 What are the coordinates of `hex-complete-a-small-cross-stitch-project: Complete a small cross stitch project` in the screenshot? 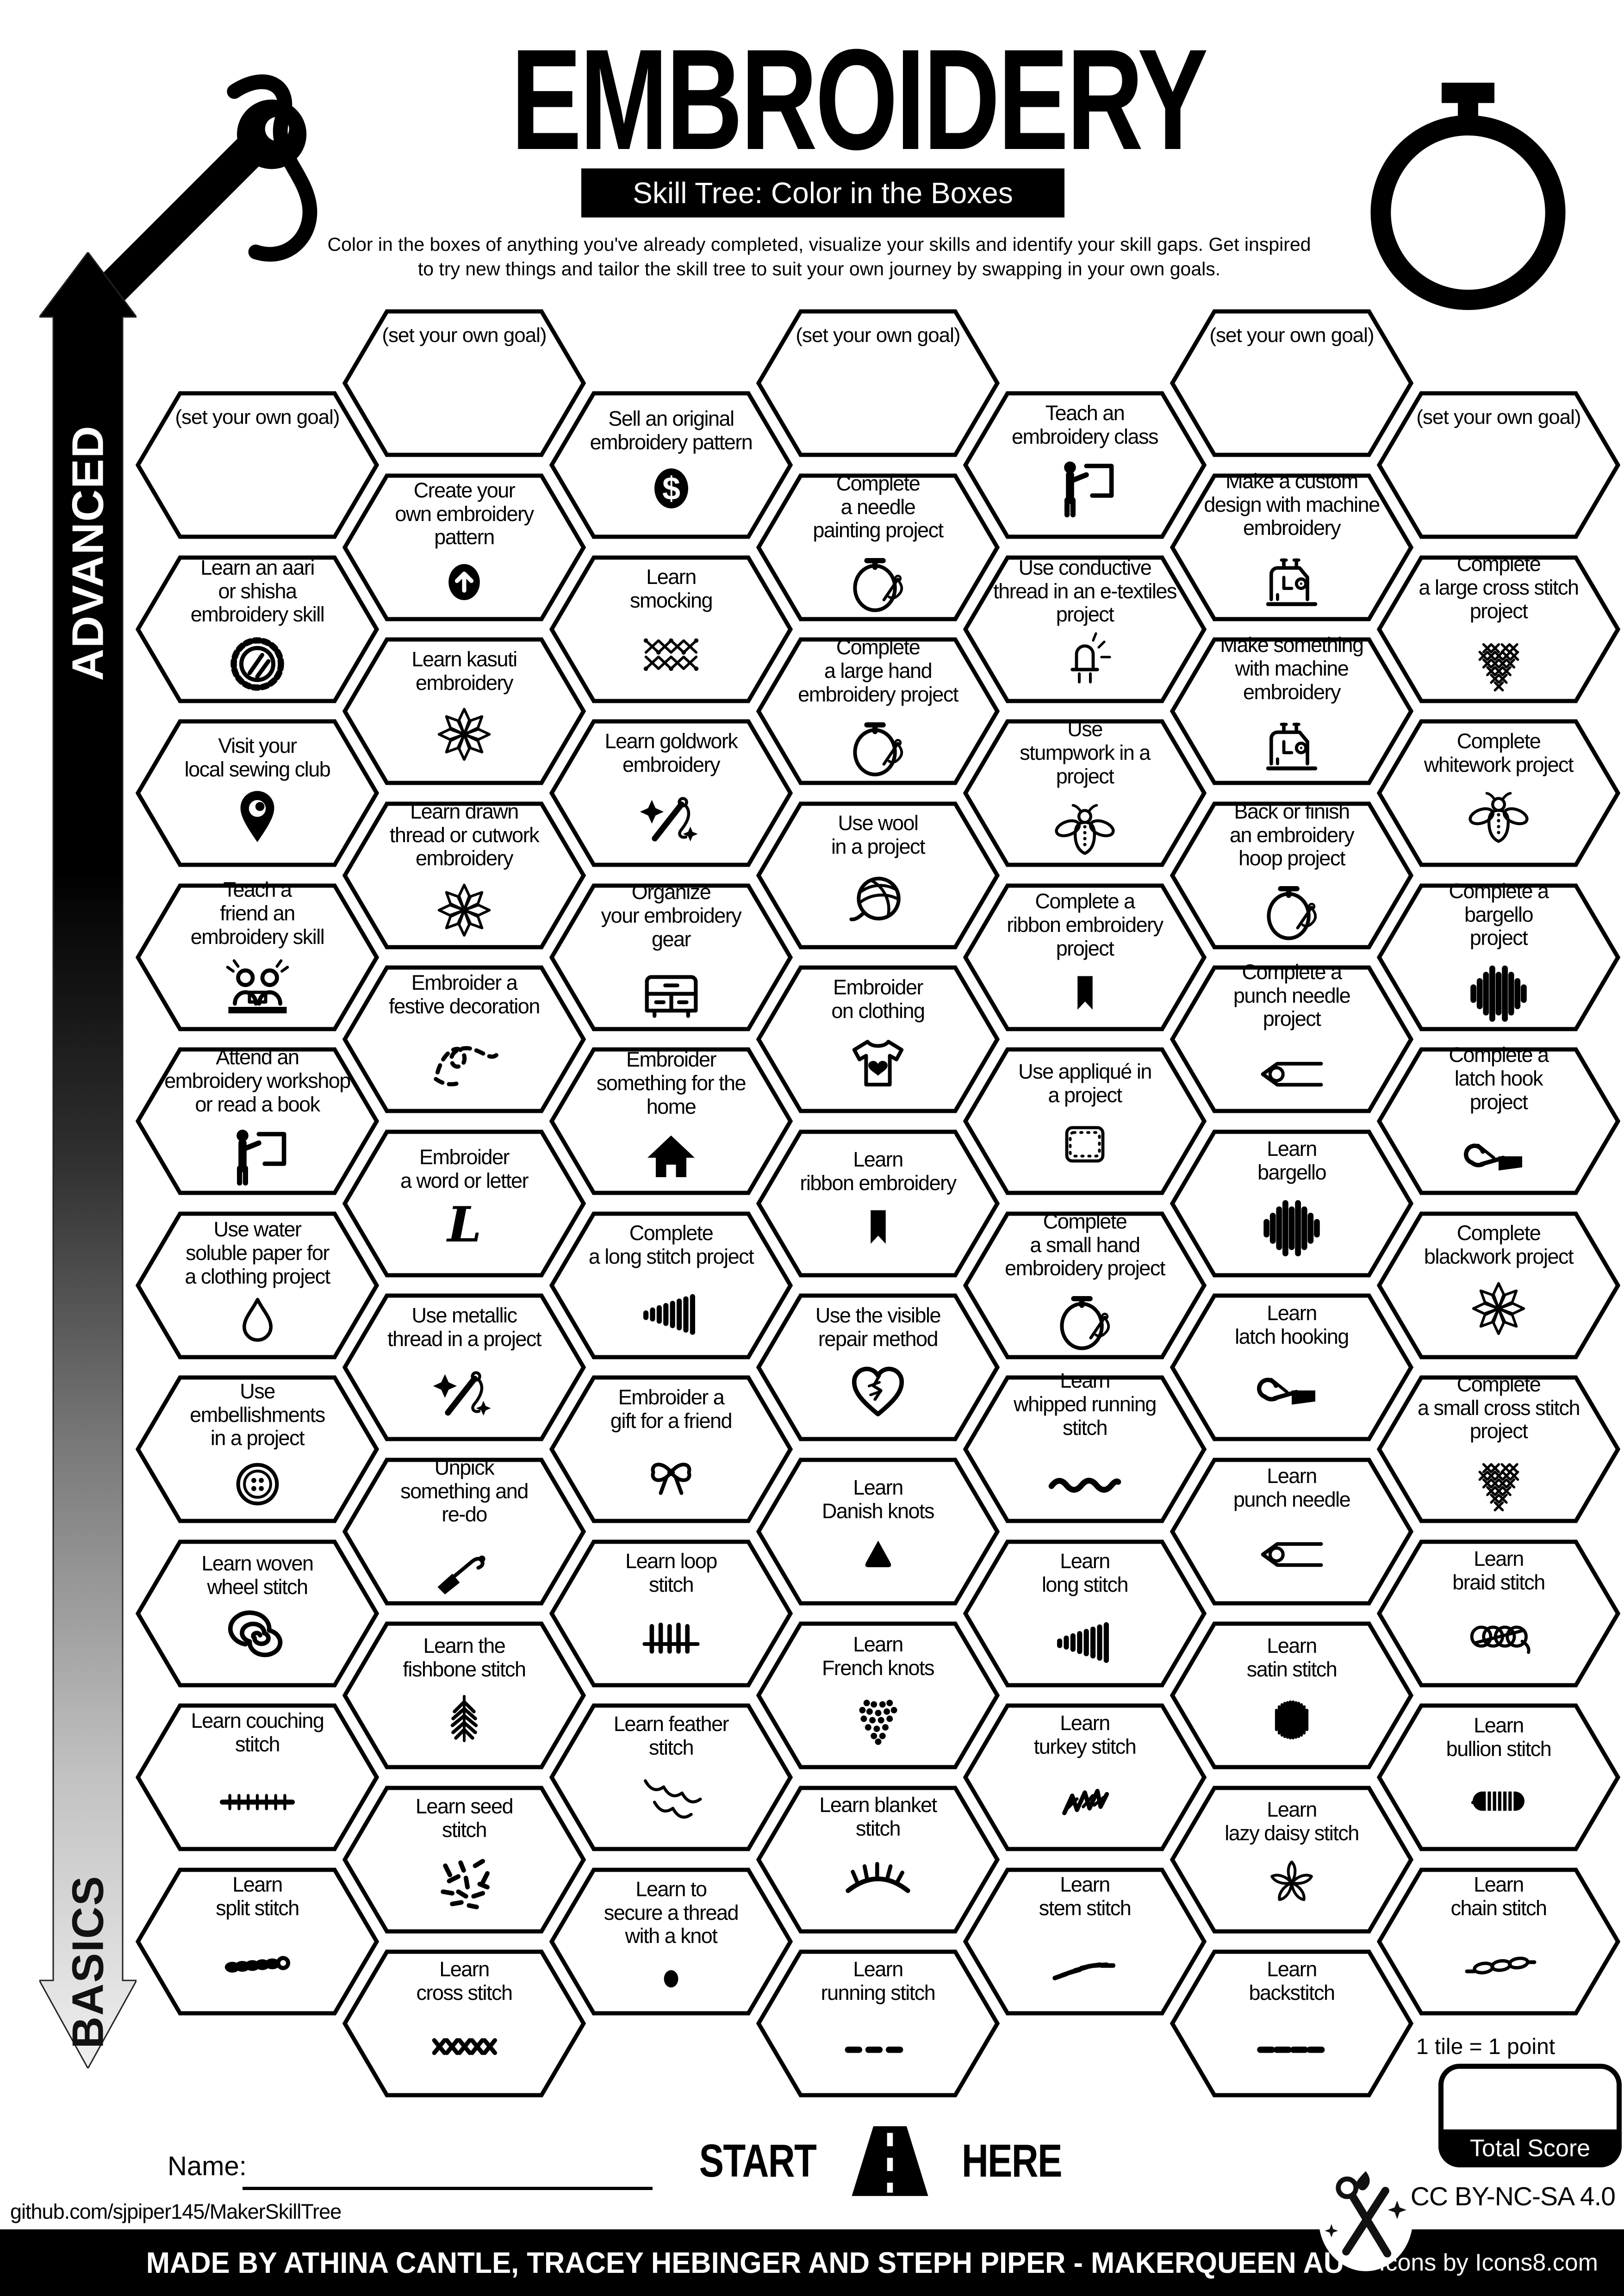 It's located at (1498, 1447).